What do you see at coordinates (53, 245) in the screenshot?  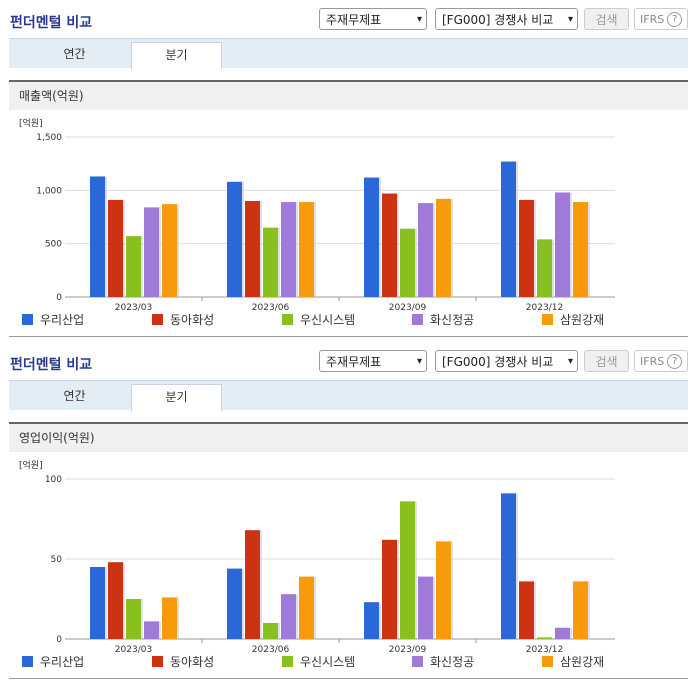 I see `y-tick-label: 500` at bounding box center [53, 245].